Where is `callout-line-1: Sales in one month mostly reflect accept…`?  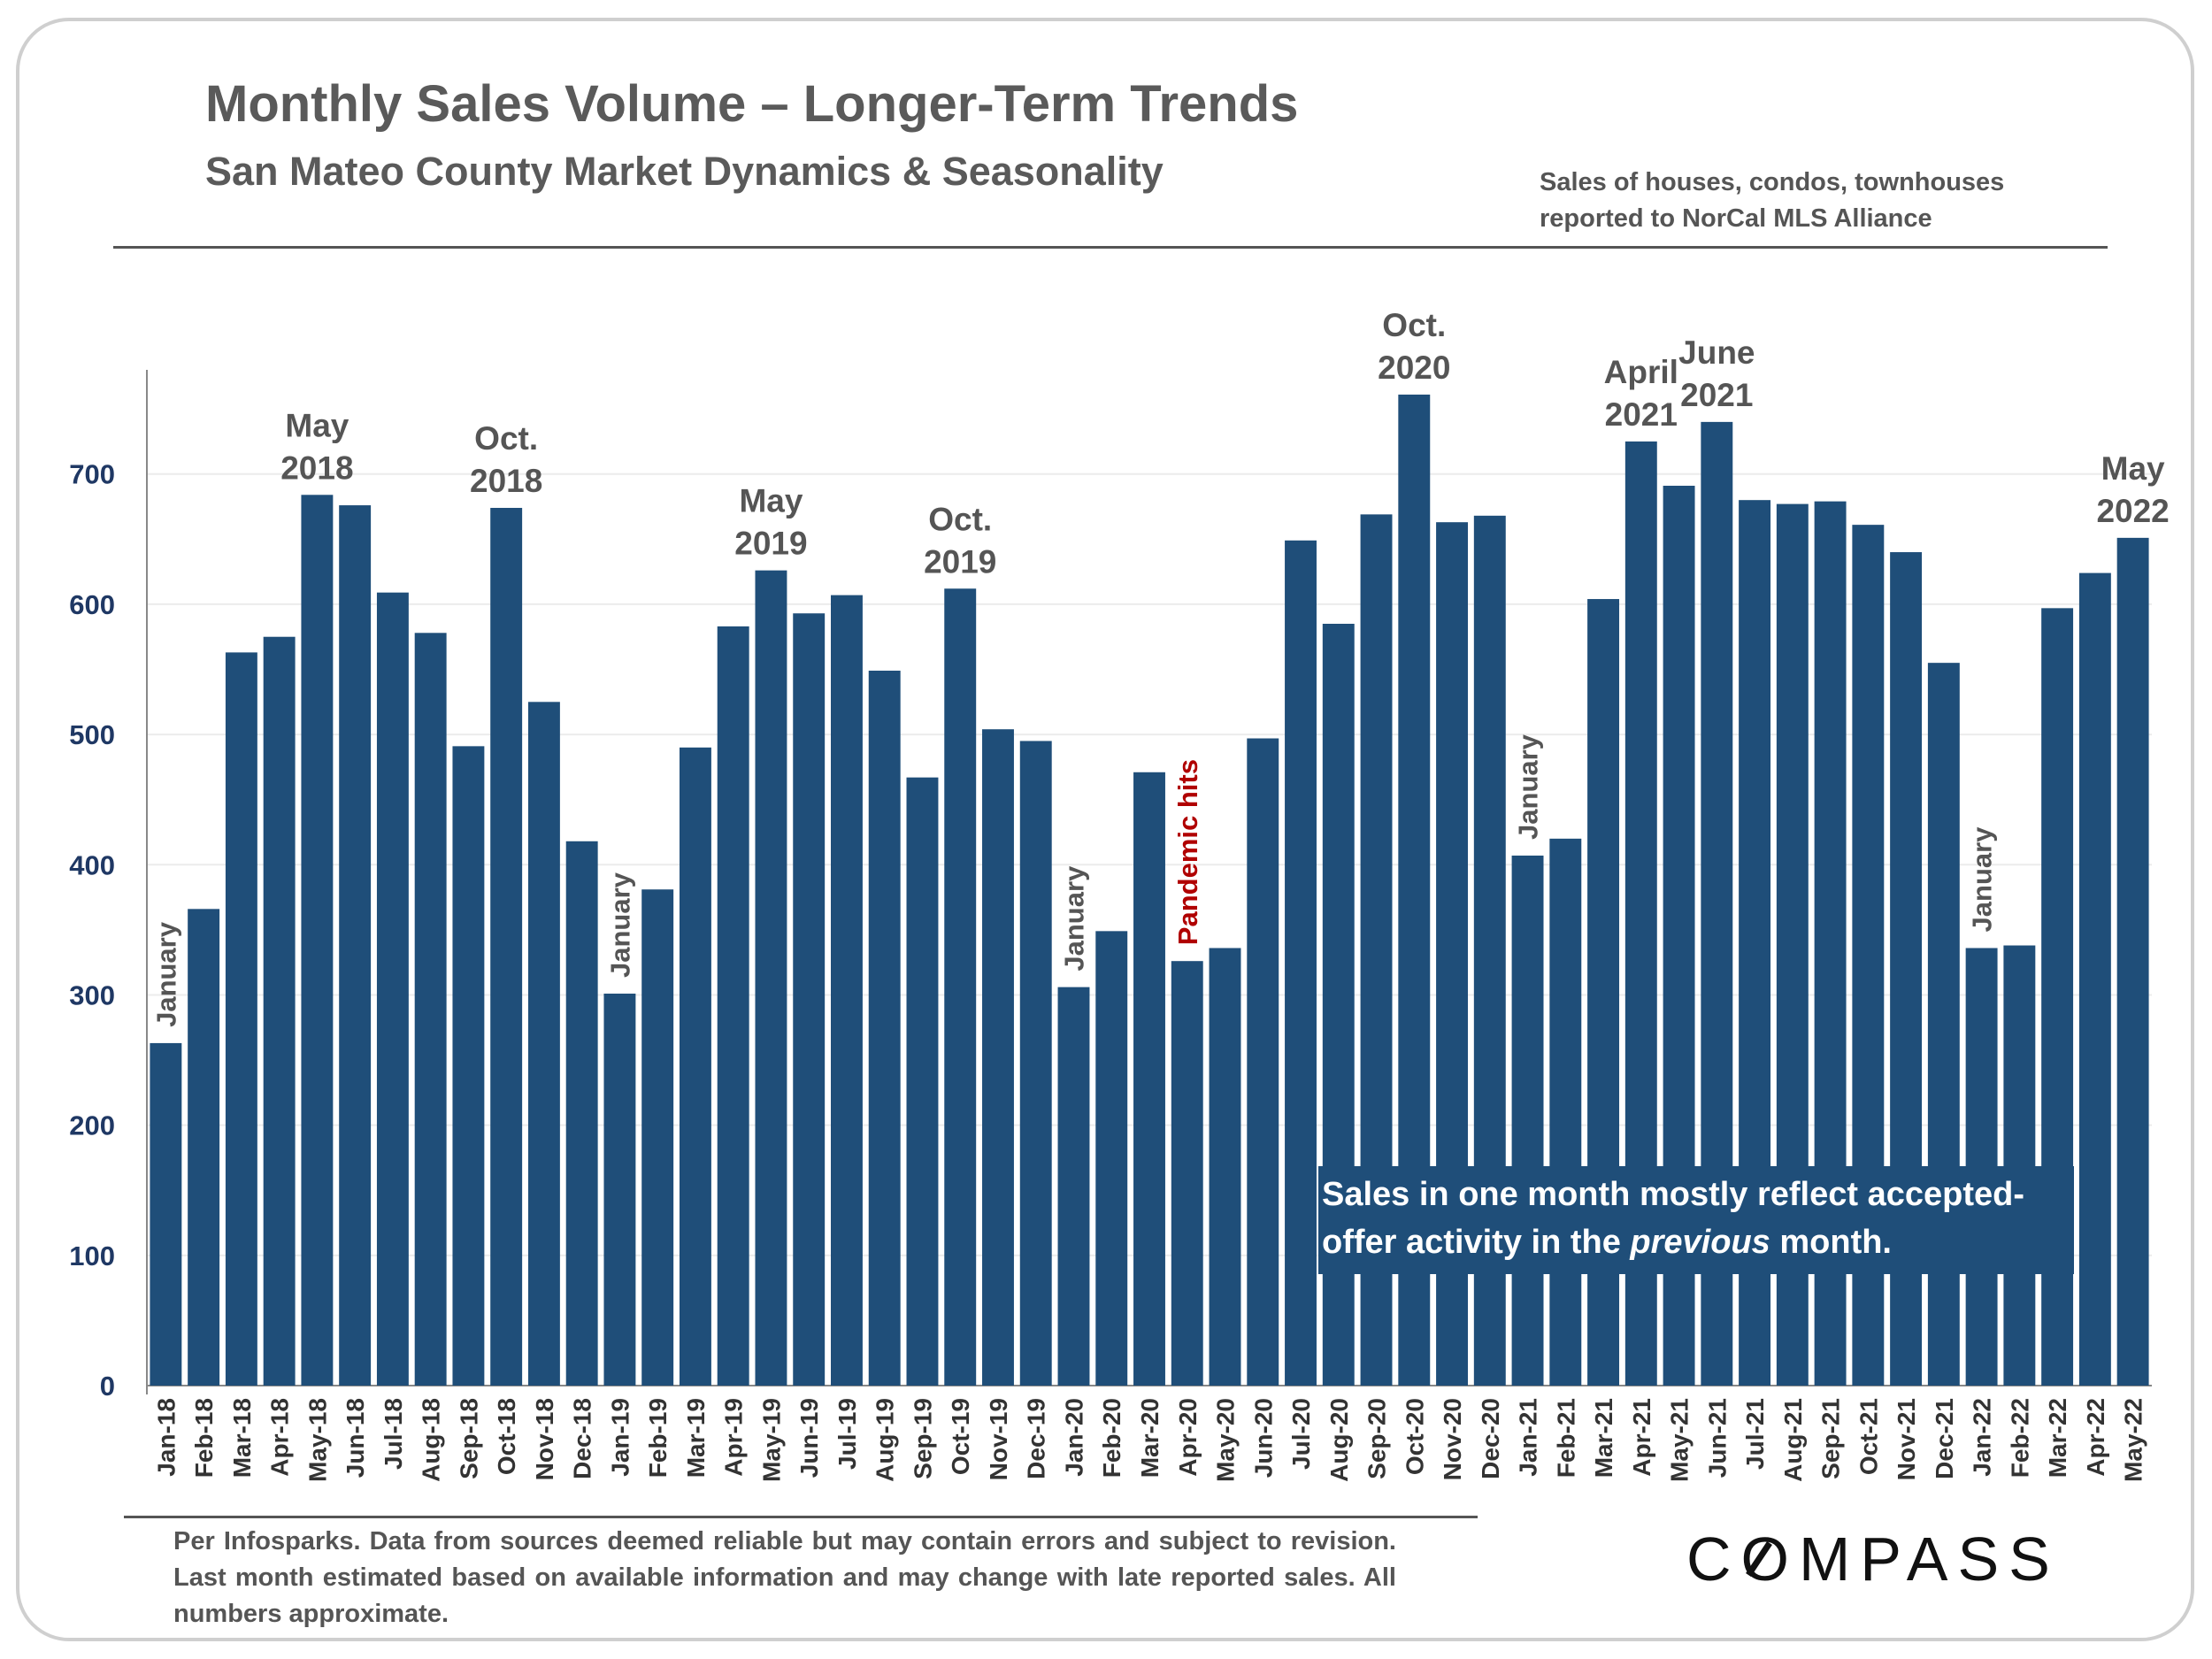
callout-line-1: Sales in one month mostly reflect accept… is located at coordinates (1673, 1195).